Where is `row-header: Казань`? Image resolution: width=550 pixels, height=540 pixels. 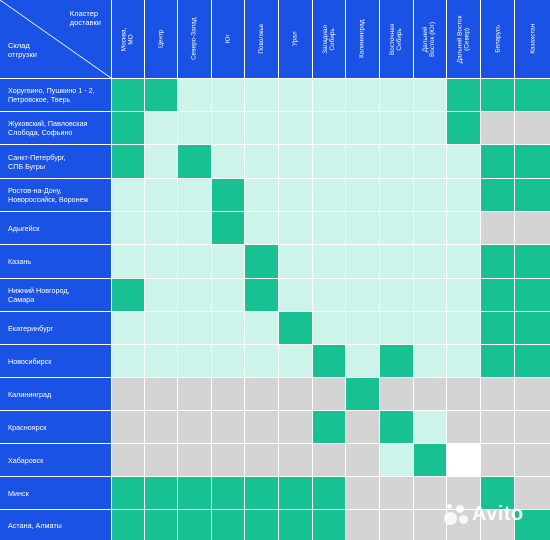
row-header: Казань is located at coordinates (55, 261).